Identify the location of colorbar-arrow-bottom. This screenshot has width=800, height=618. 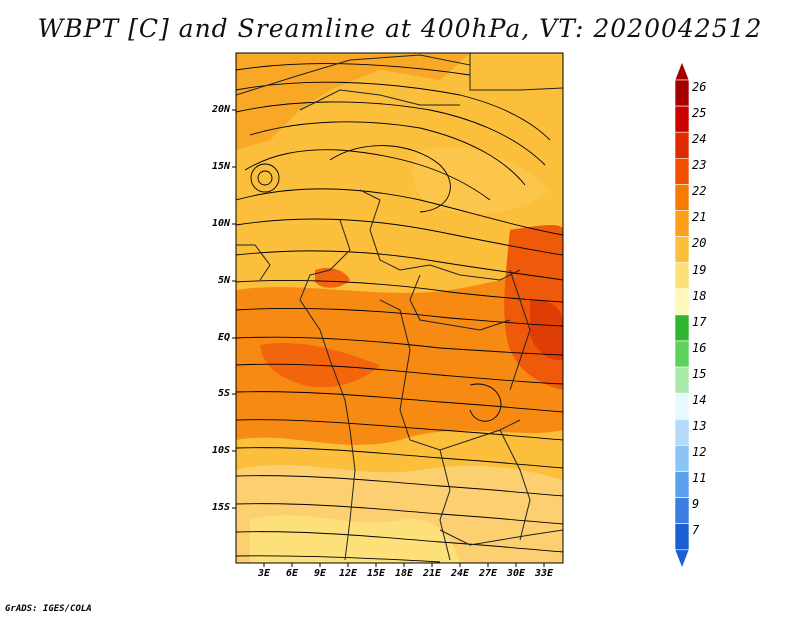
(682, 559).